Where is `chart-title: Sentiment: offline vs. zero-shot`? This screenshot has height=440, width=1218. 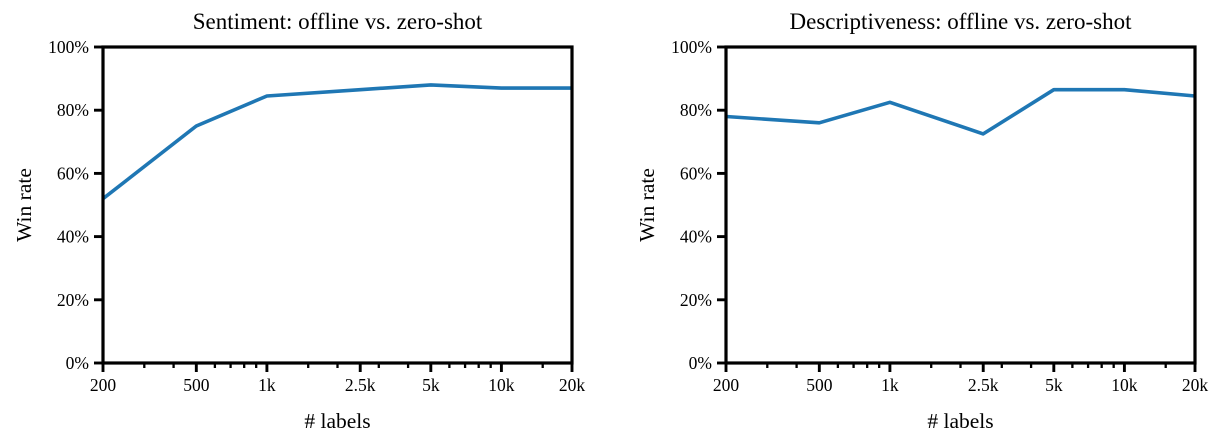
chart-title: Sentiment: offline vs. zero-shot is located at coordinates (338, 21).